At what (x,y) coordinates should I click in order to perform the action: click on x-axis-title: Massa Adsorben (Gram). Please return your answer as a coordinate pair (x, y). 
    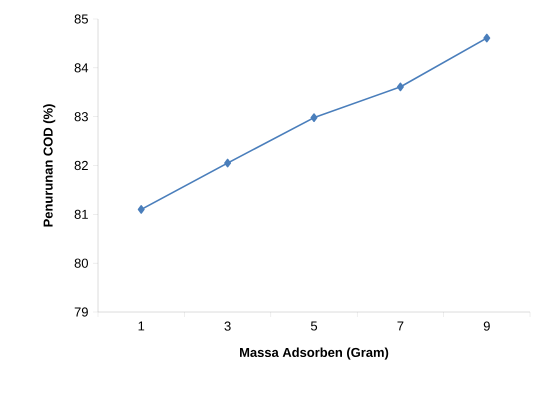
    Looking at the image, I should click on (314, 354).